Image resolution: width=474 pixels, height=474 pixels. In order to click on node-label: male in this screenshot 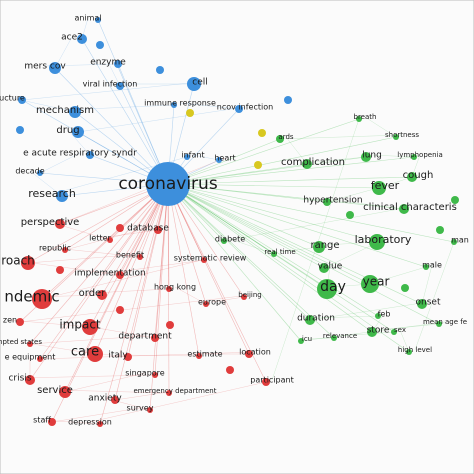, I will do `click(432, 265)`.